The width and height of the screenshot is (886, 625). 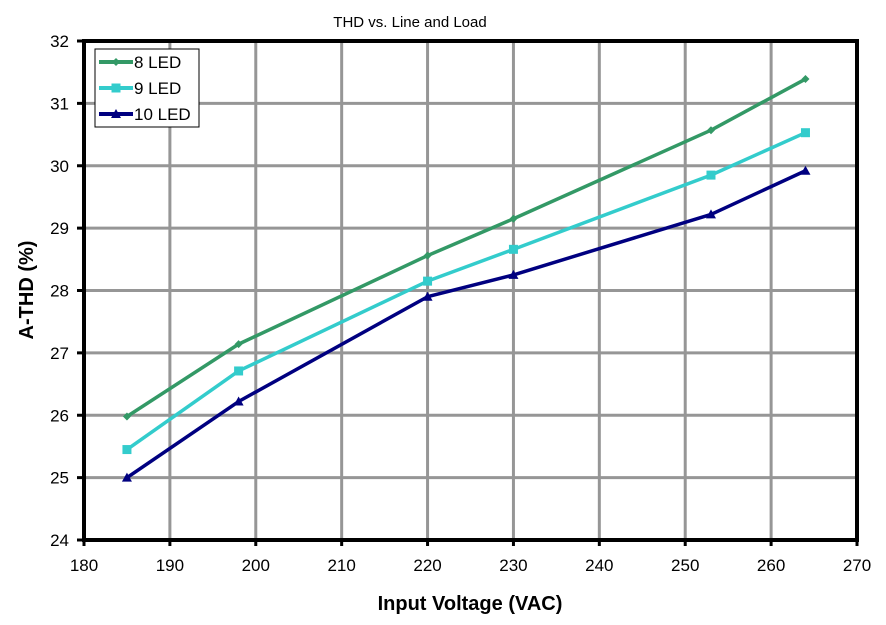 What do you see at coordinates (170, 565) in the screenshot?
I see `x-tick-label: 190` at bounding box center [170, 565].